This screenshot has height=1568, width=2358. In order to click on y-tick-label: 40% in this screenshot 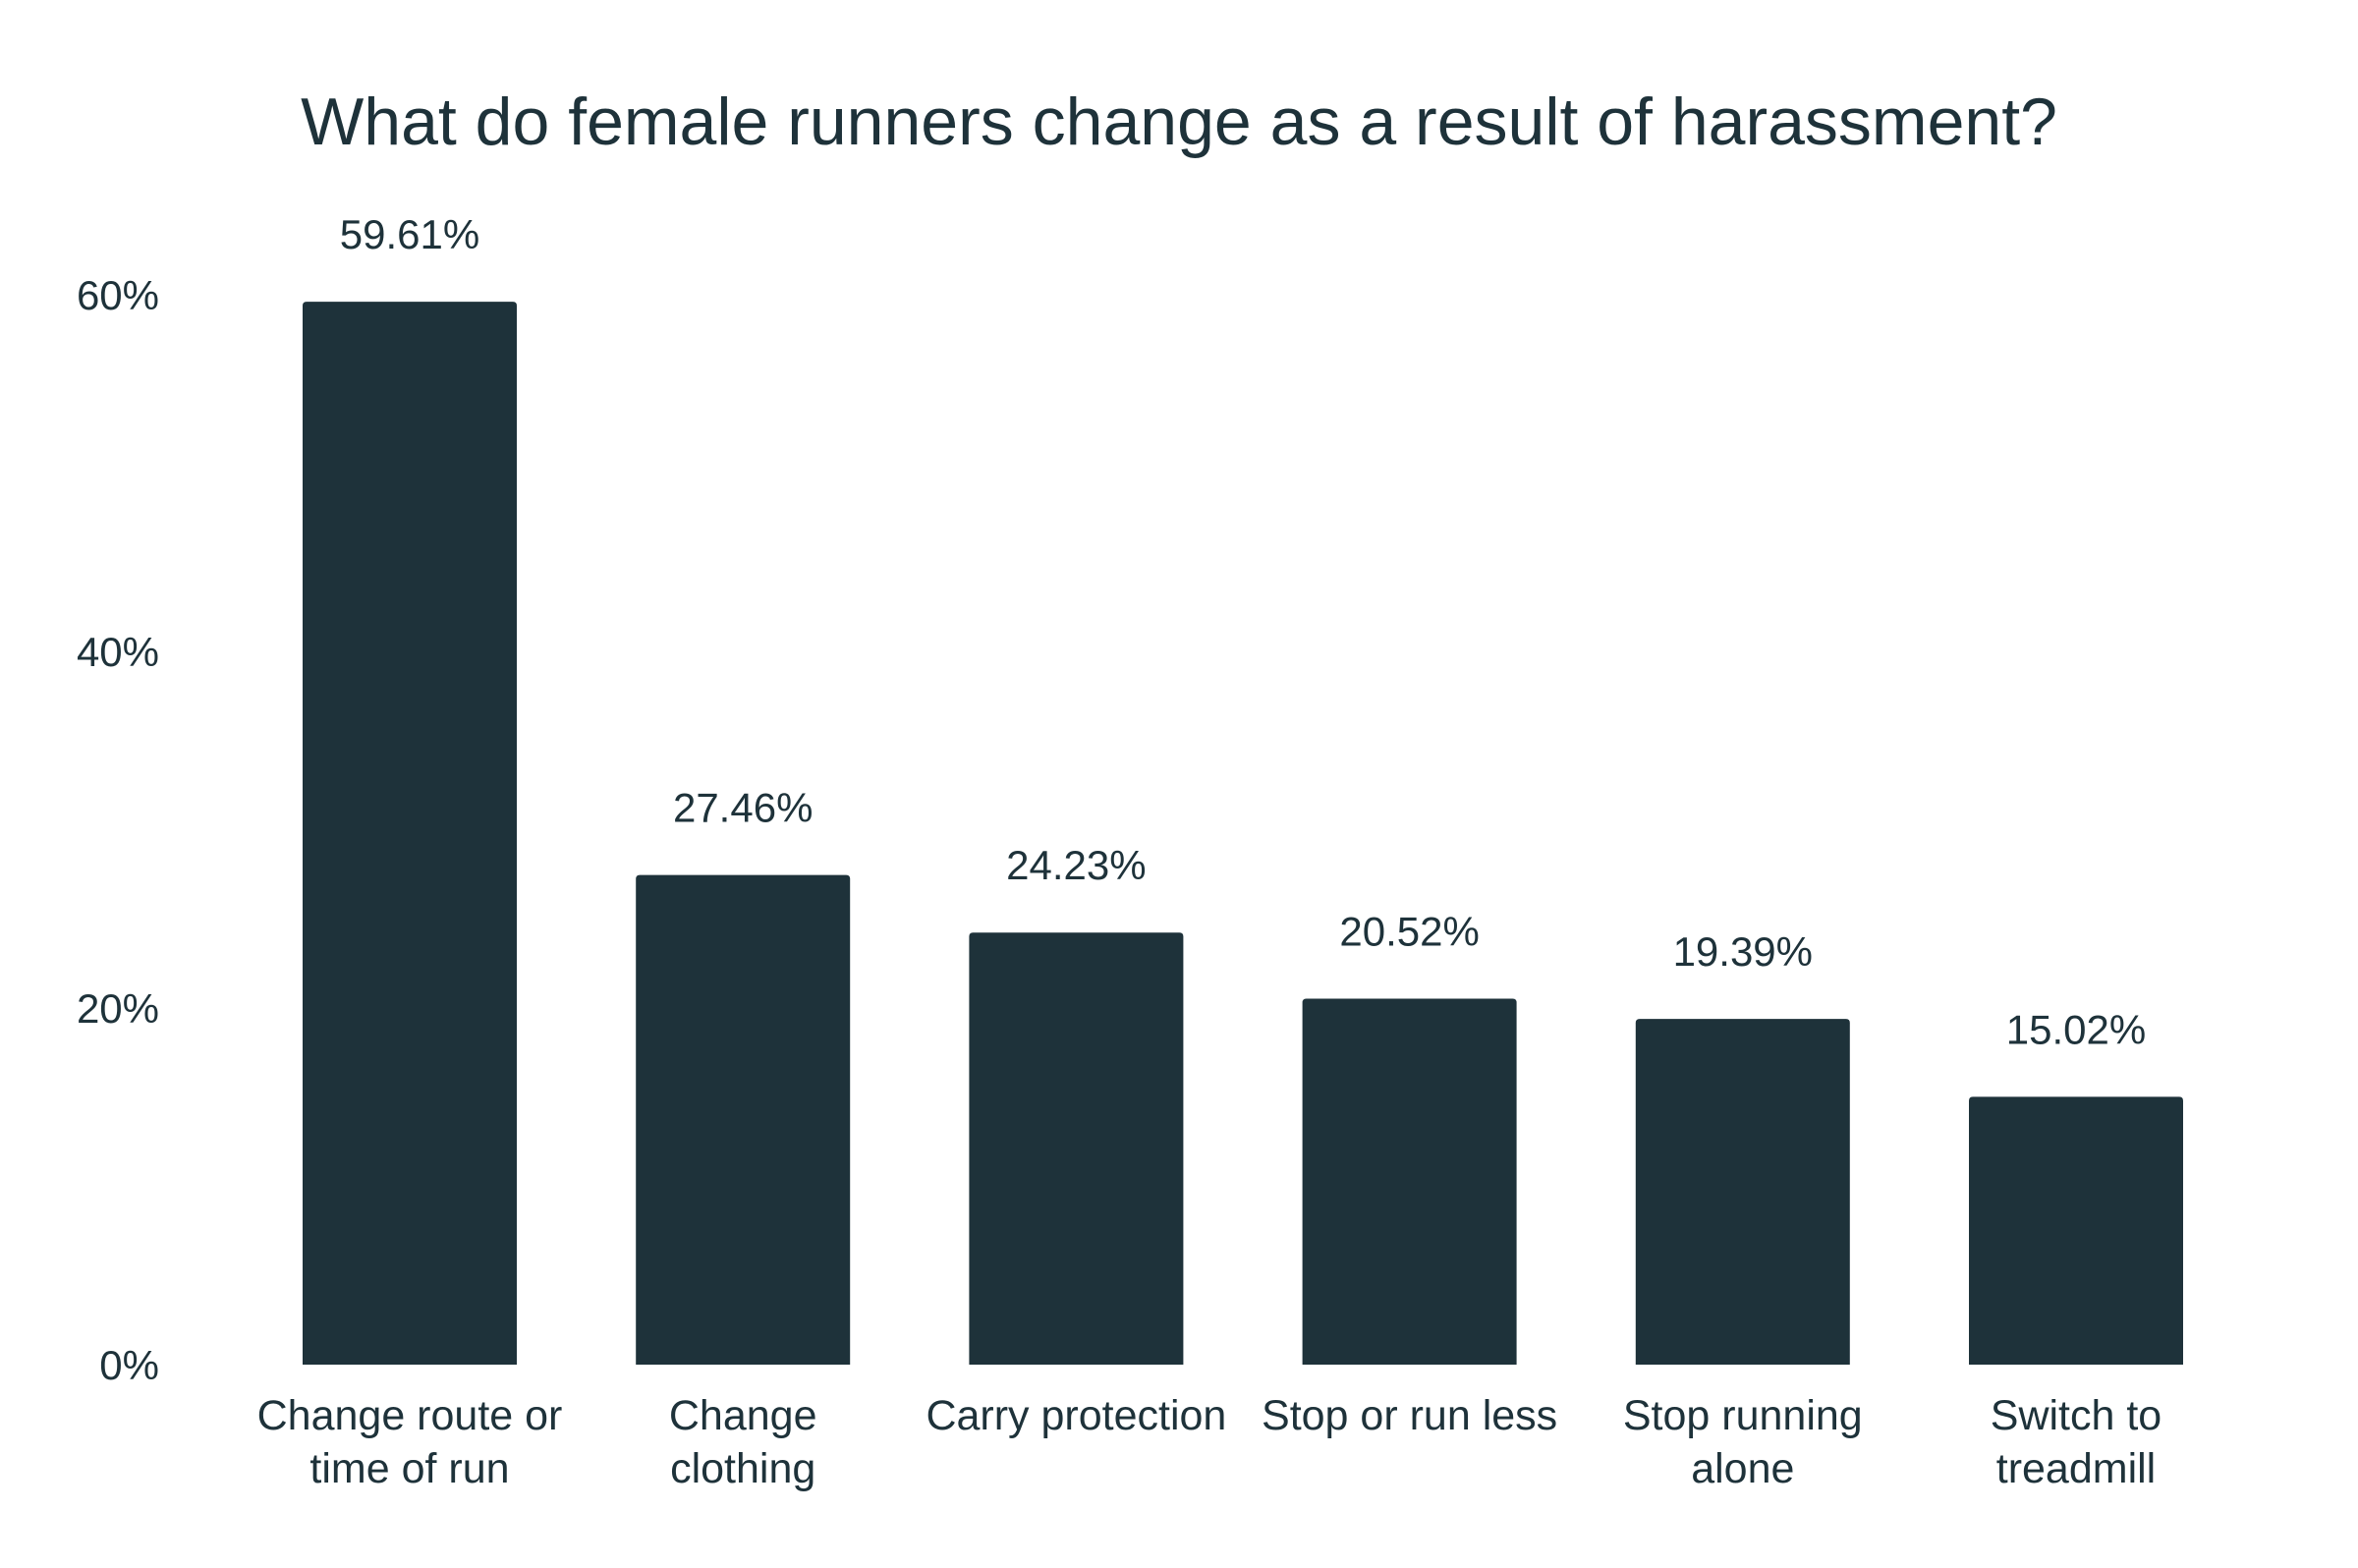, I will do `click(118, 652)`.